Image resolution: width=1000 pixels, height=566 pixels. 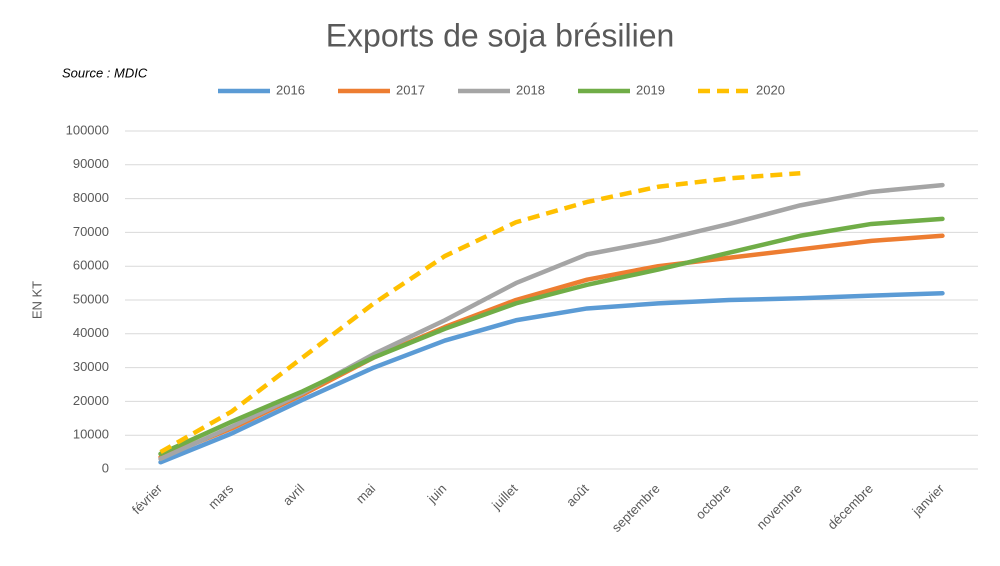 I want to click on y-tick-label: 40000, so click(x=91, y=332).